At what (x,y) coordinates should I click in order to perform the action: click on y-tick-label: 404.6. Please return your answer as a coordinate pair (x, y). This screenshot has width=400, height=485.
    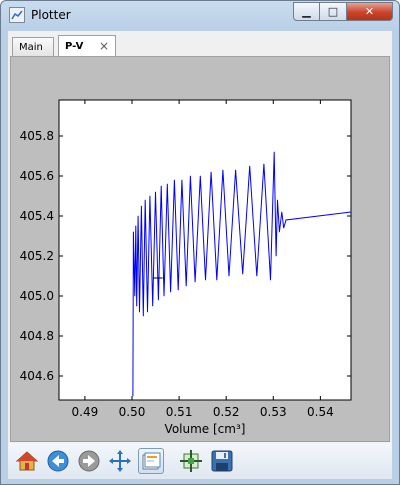
    Looking at the image, I should click on (37, 376).